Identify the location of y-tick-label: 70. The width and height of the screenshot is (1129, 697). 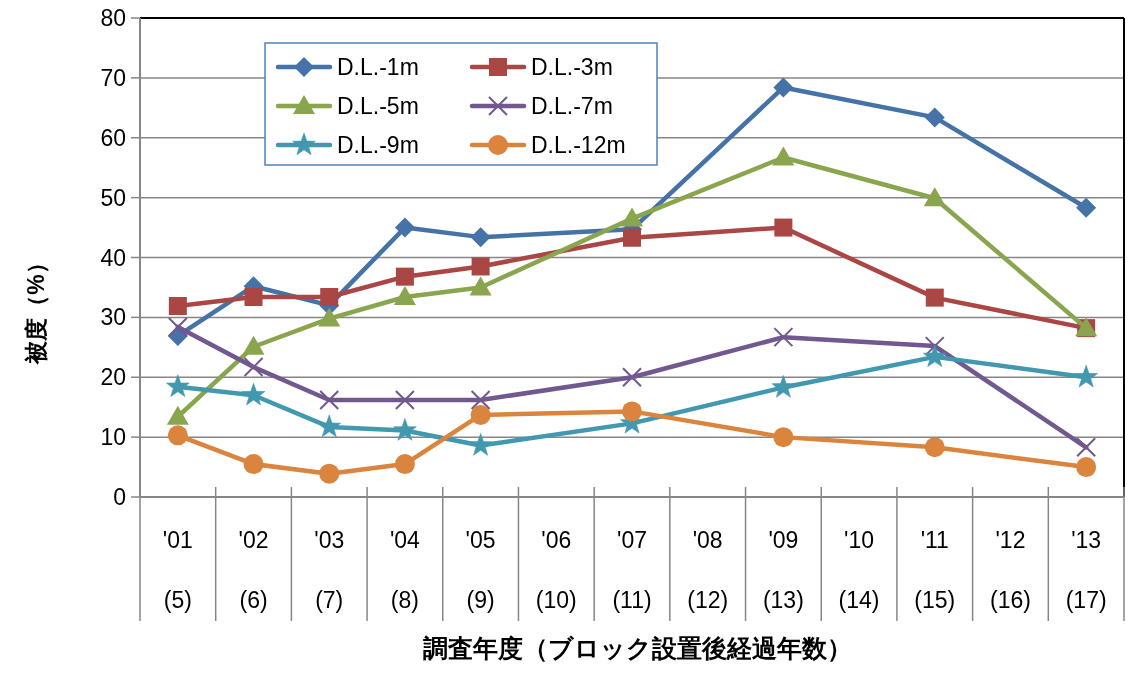
(113, 77).